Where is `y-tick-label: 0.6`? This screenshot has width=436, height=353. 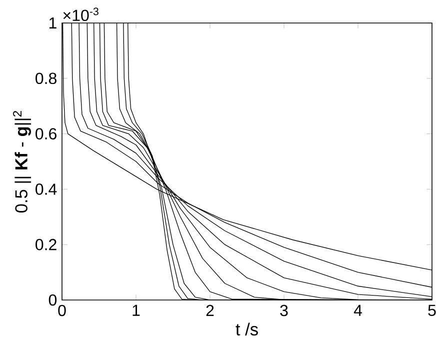
y-tick-label: 0.6 is located at coordinates (46, 134).